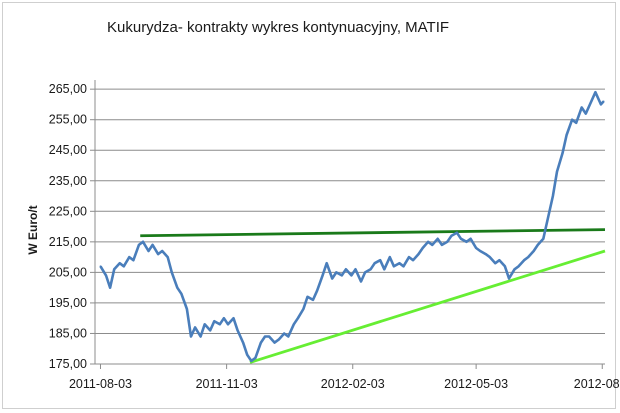  What do you see at coordinates (476, 384) in the screenshot?
I see `x-tick-label: 2012-05-03` at bounding box center [476, 384].